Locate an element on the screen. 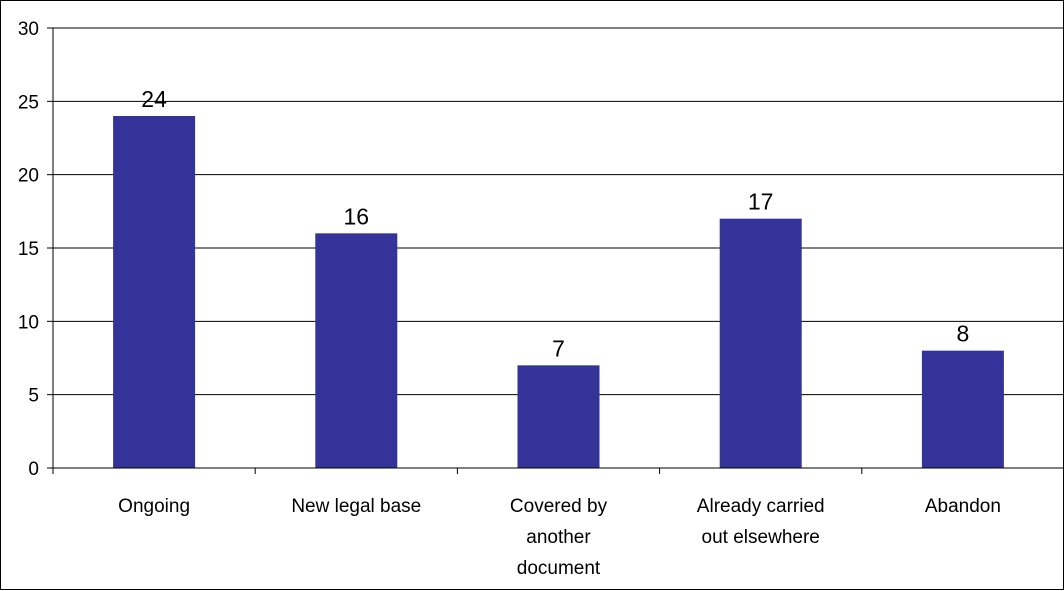  data-label: 16 is located at coordinates (357, 216).